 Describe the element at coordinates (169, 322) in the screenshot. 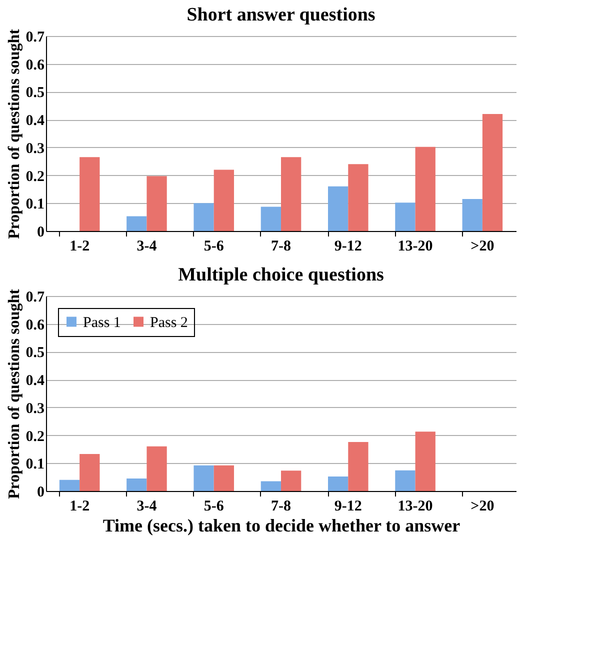

I see `legend-label: Pass 2` at that location.